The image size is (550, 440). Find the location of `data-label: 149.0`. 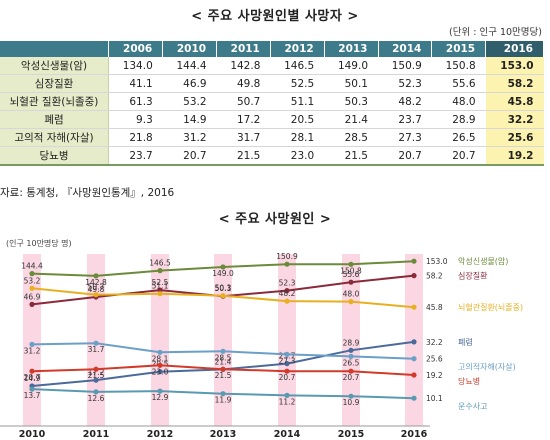

data-label: 149.0 is located at coordinates (223, 273).